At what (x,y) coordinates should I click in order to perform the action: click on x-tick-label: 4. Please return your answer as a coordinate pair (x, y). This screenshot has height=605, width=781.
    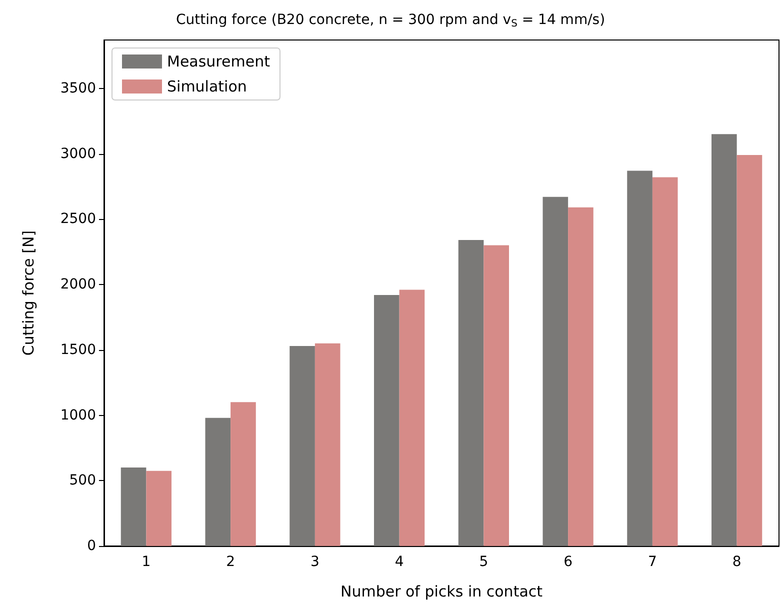
    Looking at the image, I should click on (399, 562).